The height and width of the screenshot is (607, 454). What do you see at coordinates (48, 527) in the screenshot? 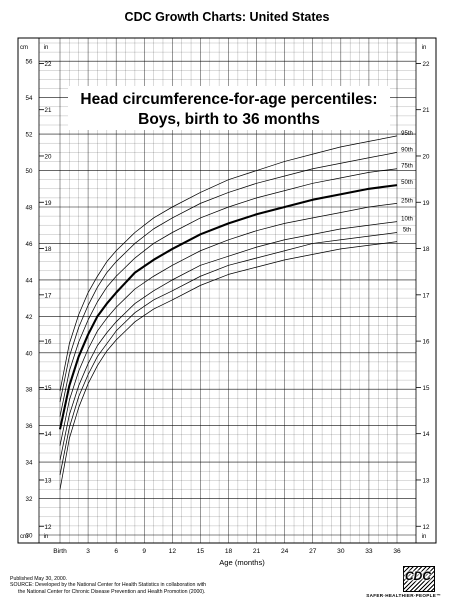
I see `y-tick-label-in-left: 12` at bounding box center [48, 527].